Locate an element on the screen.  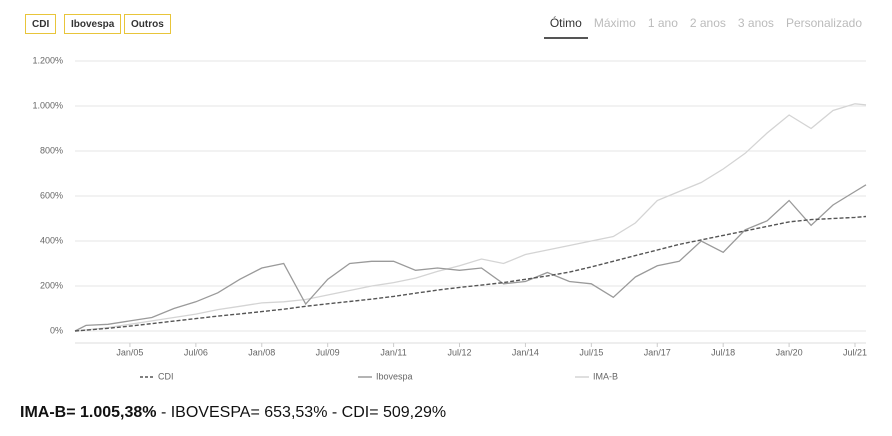
period-tab: Personalizado is located at coordinates (823, 23).